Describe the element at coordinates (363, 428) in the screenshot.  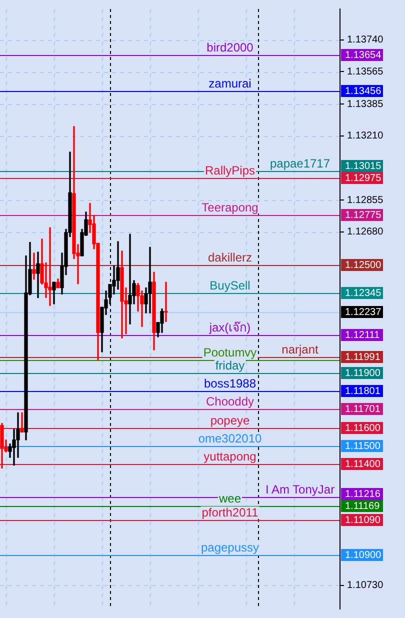
I see `text: 1.11600` at that location.